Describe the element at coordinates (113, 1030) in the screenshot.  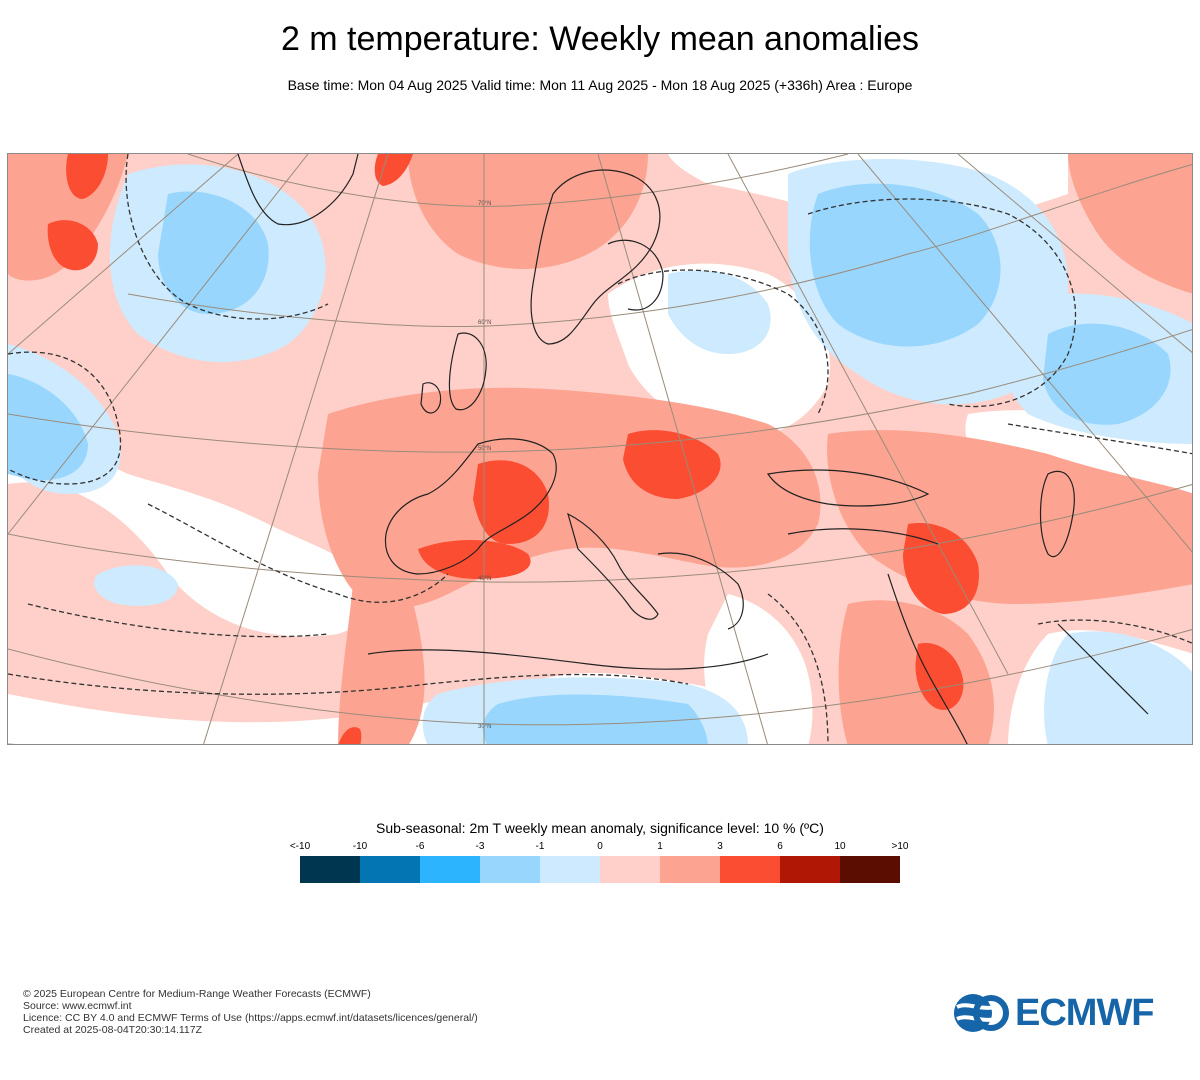
I see `footer-created: Created at 2025-08-04T20:30:14.117Z` at that location.